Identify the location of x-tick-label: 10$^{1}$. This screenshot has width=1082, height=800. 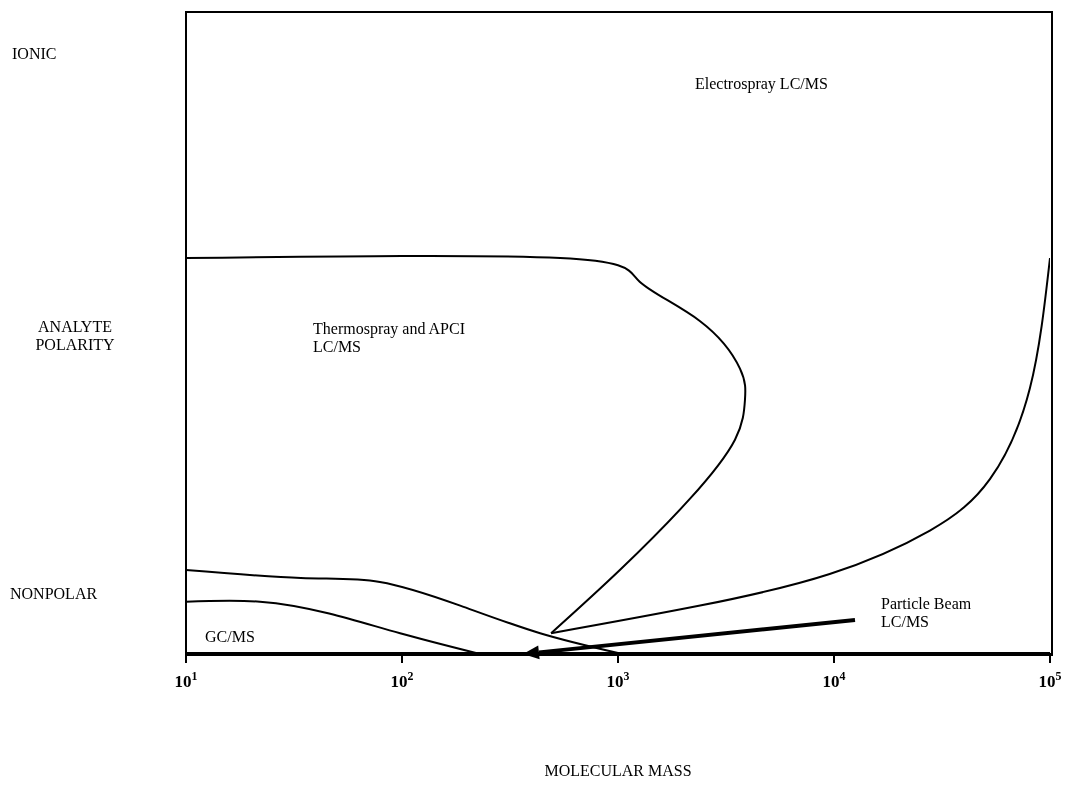
(186, 680).